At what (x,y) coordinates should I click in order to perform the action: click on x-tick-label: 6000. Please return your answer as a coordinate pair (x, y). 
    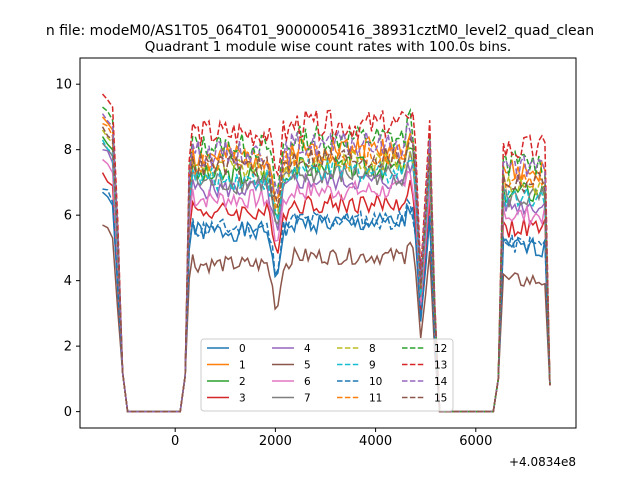
    Looking at the image, I should click on (475, 441).